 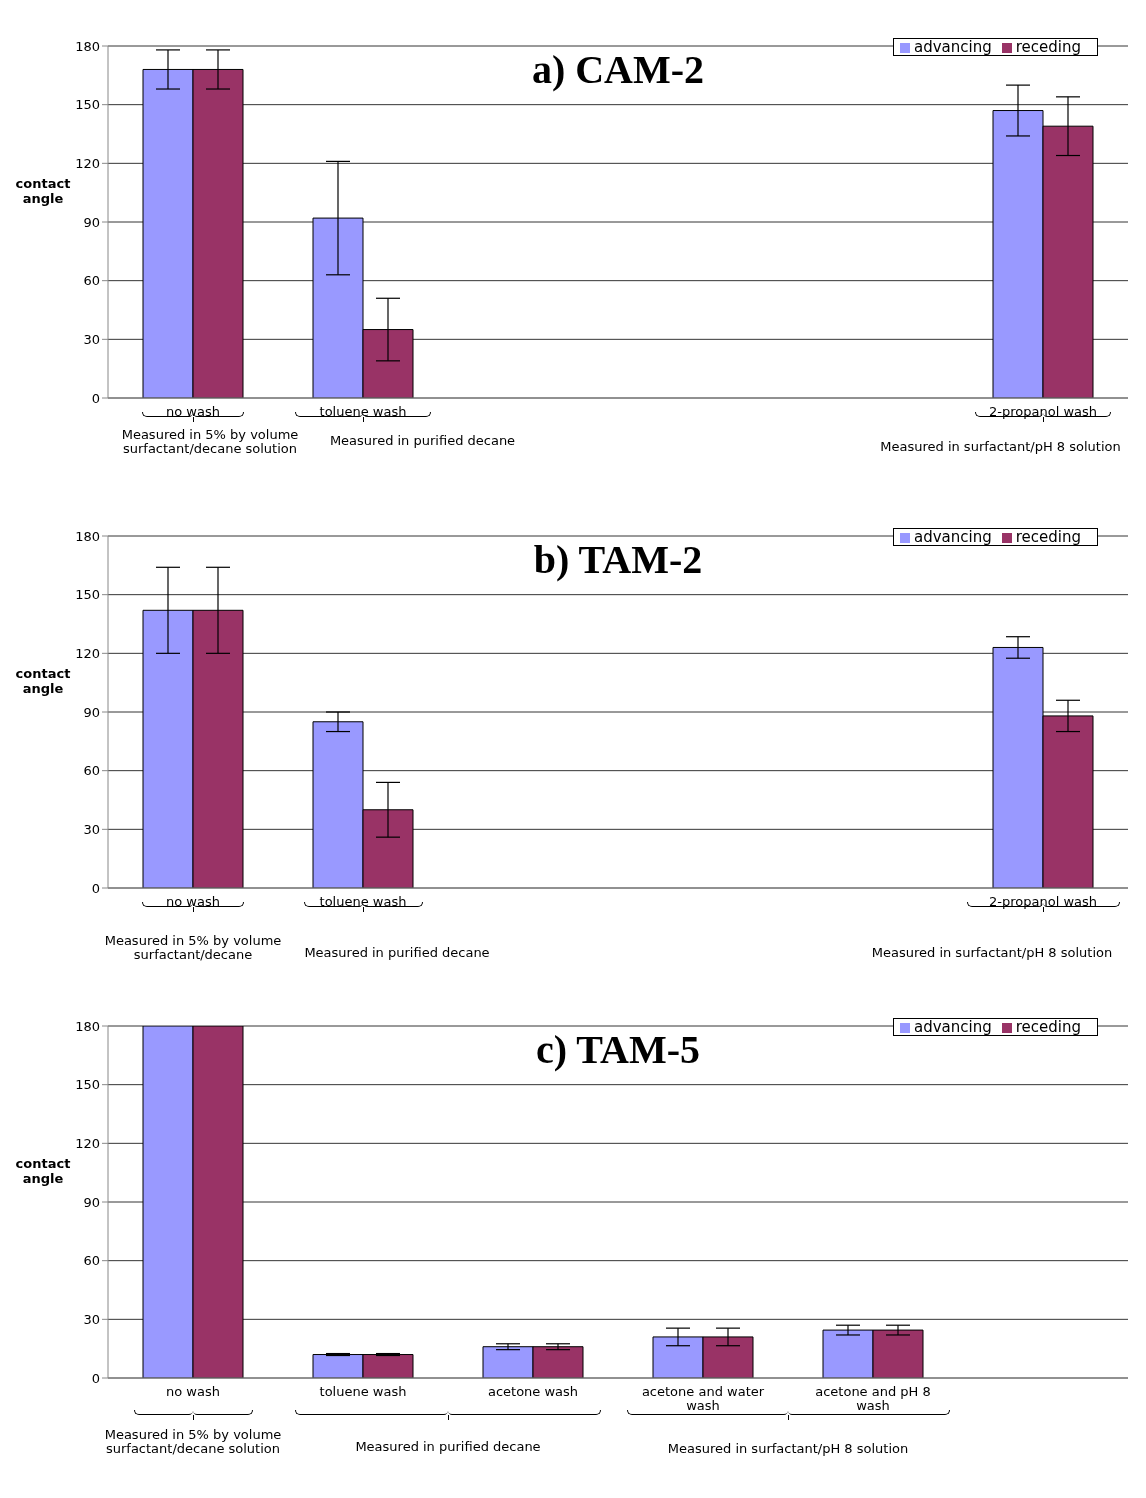 I want to click on x-tick-label: acetone and pH 8 wash, so click(x=873, y=1398).